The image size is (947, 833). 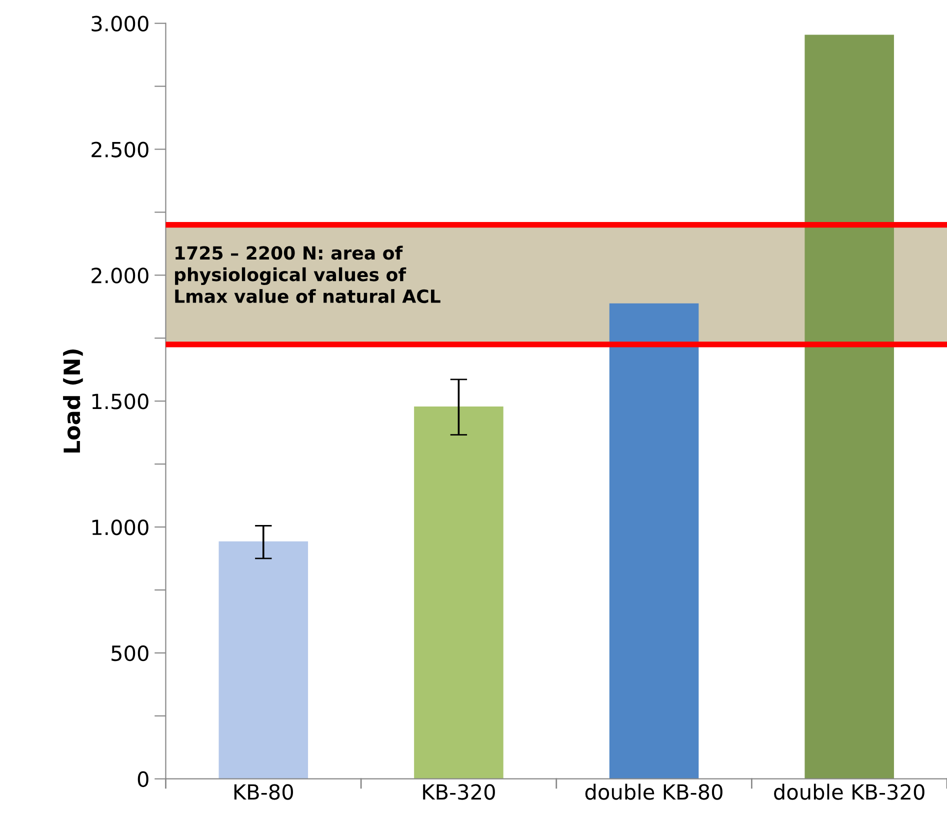 What do you see at coordinates (130, 653) in the screenshot?
I see `y-tick-label: 500` at bounding box center [130, 653].